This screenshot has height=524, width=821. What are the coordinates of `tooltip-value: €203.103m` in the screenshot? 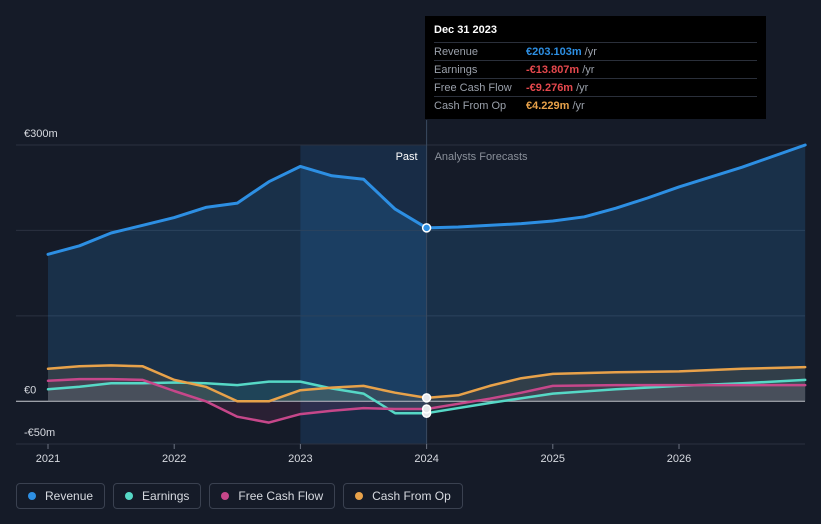 It's located at (554, 51).